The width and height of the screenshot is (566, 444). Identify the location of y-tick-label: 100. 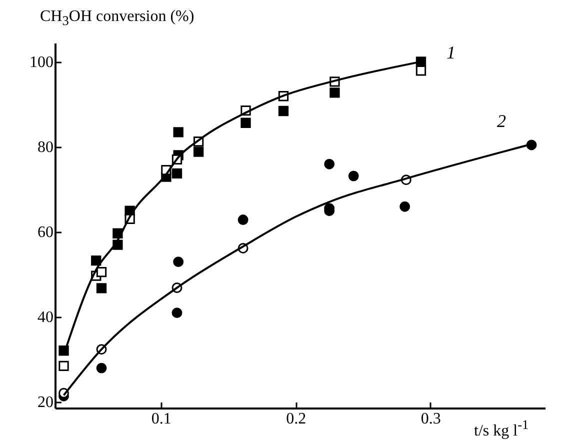
(42, 63).